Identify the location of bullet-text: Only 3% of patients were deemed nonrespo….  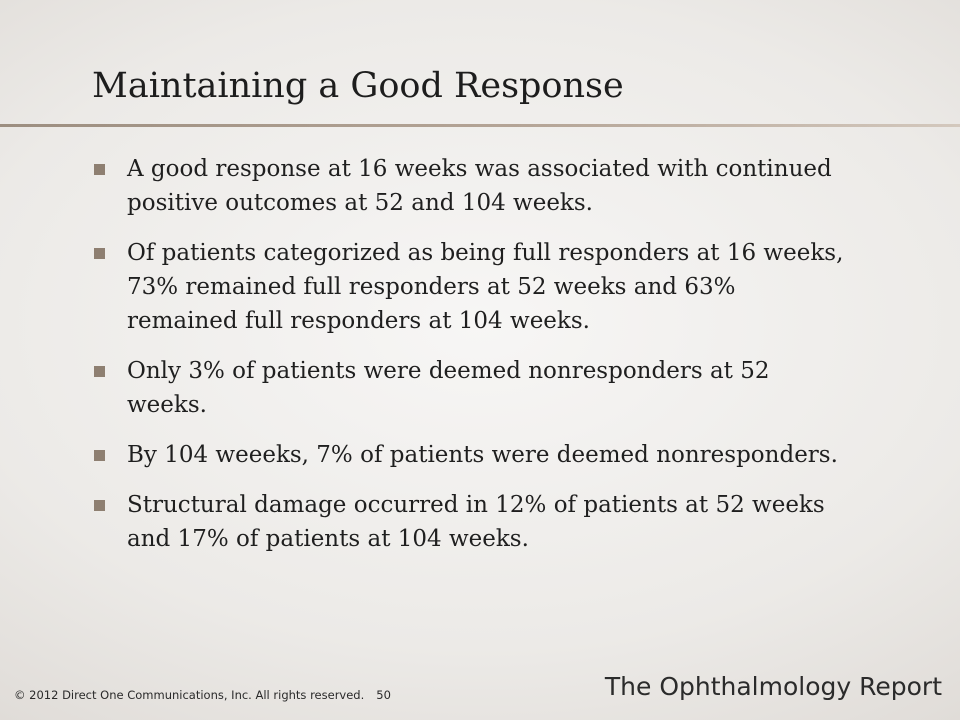
(448, 388).